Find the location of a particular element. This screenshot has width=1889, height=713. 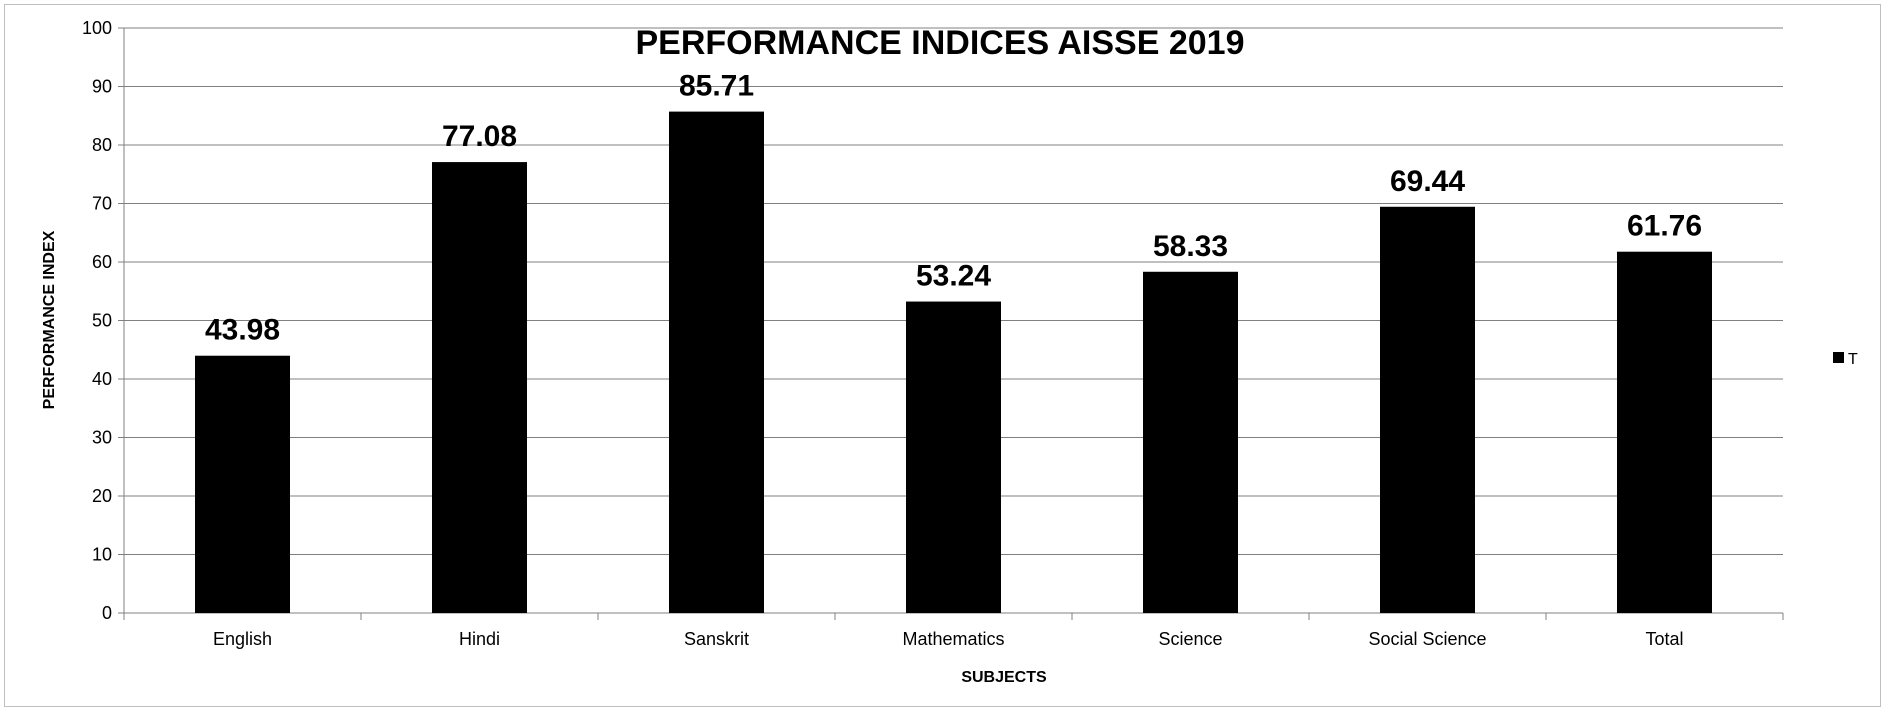

y-tick-label: 50 is located at coordinates (102, 321).